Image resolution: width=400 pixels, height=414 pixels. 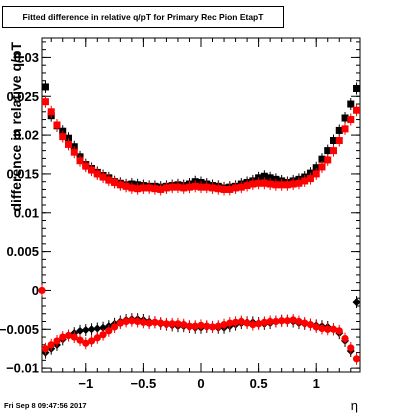 I want to click on y-tick-label: 0.02, so click(x=26, y=135).